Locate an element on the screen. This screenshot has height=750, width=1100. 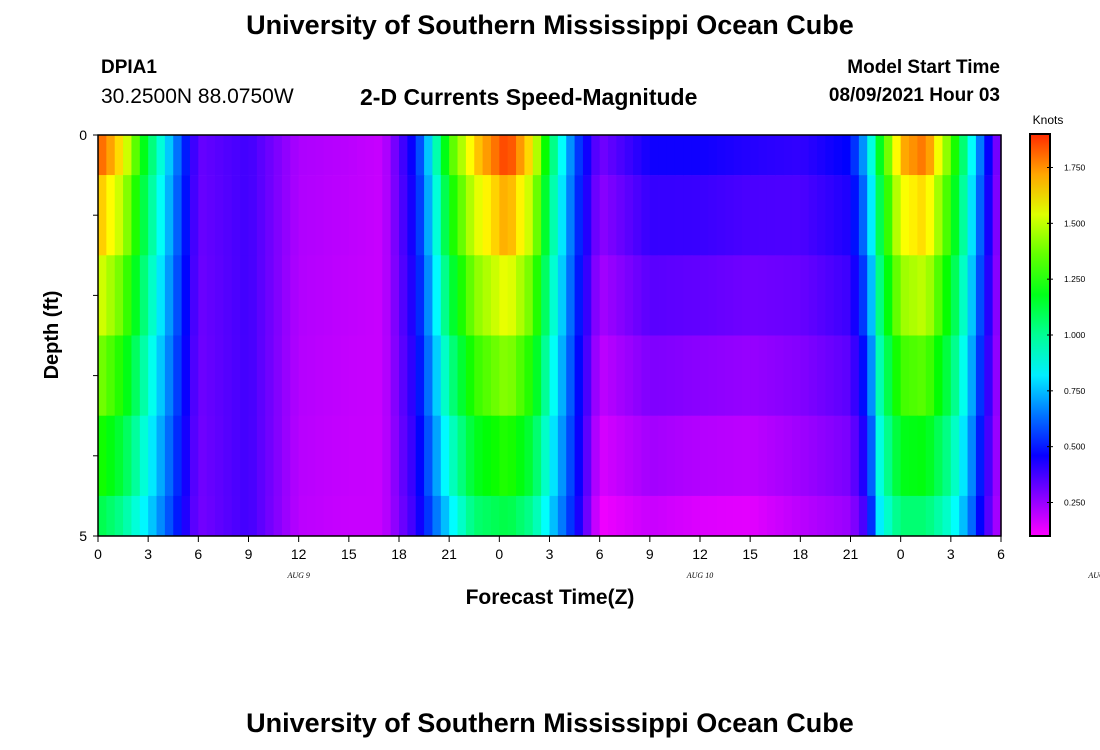
date-label: AUG 10 is located at coordinates (699, 575).